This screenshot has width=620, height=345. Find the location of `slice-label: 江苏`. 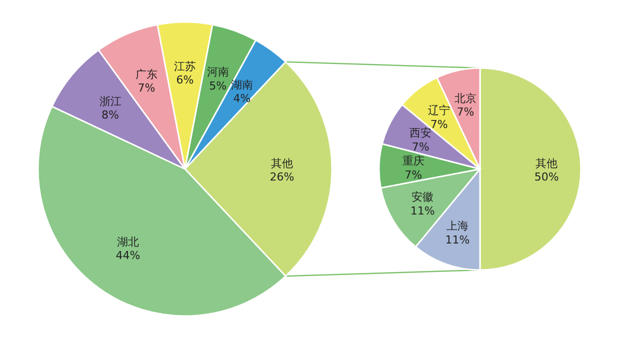

slice-label: 江苏 is located at coordinates (185, 66).